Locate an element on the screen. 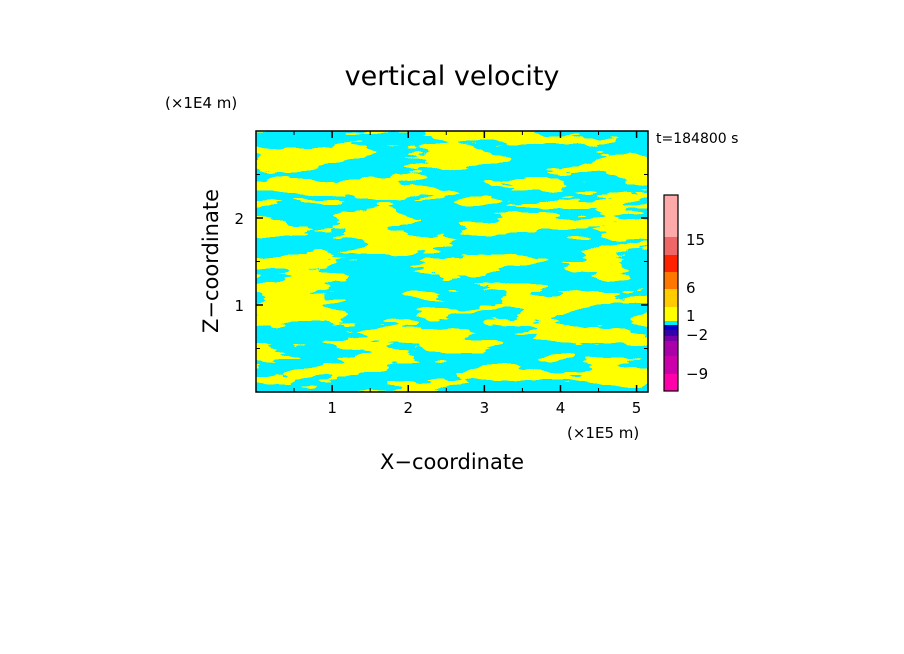  y-axis-label: Z−coordinate is located at coordinates (211, 261).